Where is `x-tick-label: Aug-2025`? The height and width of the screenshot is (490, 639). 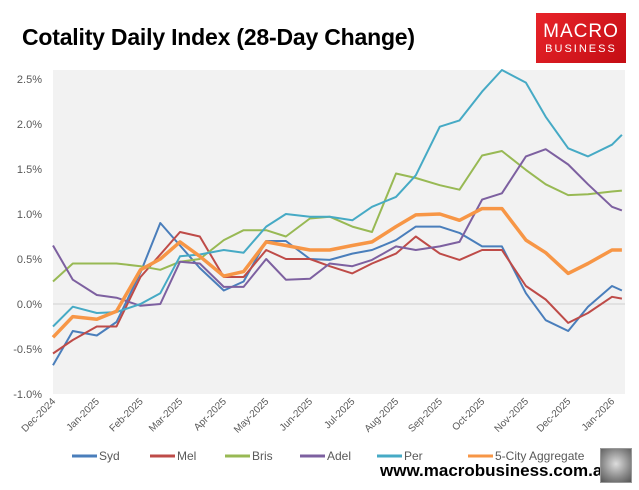
x-tick-label: Aug-2025 is located at coordinates (382, 415).